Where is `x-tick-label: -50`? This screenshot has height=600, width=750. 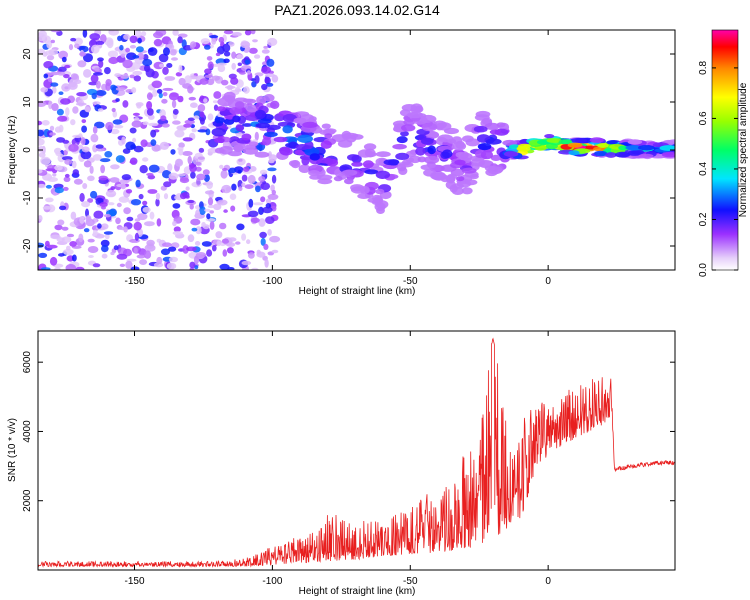
x-tick-label: -50 is located at coordinates (410, 581).